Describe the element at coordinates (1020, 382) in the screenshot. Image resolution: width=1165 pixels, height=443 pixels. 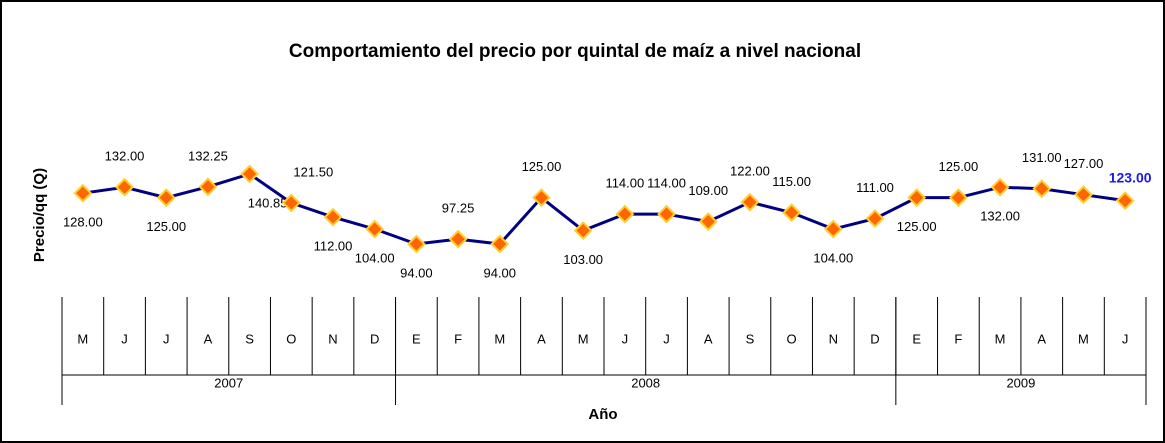
I see `x-group-label: 2009` at that location.